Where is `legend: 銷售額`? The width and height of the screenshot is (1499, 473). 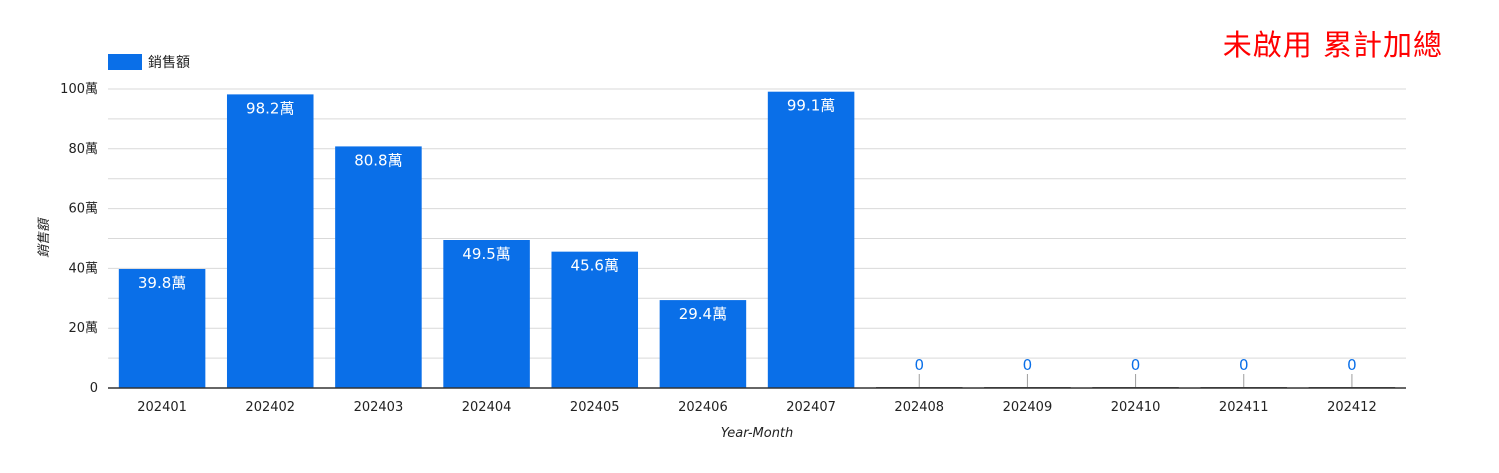
legend: 銷售額 is located at coordinates (149, 62).